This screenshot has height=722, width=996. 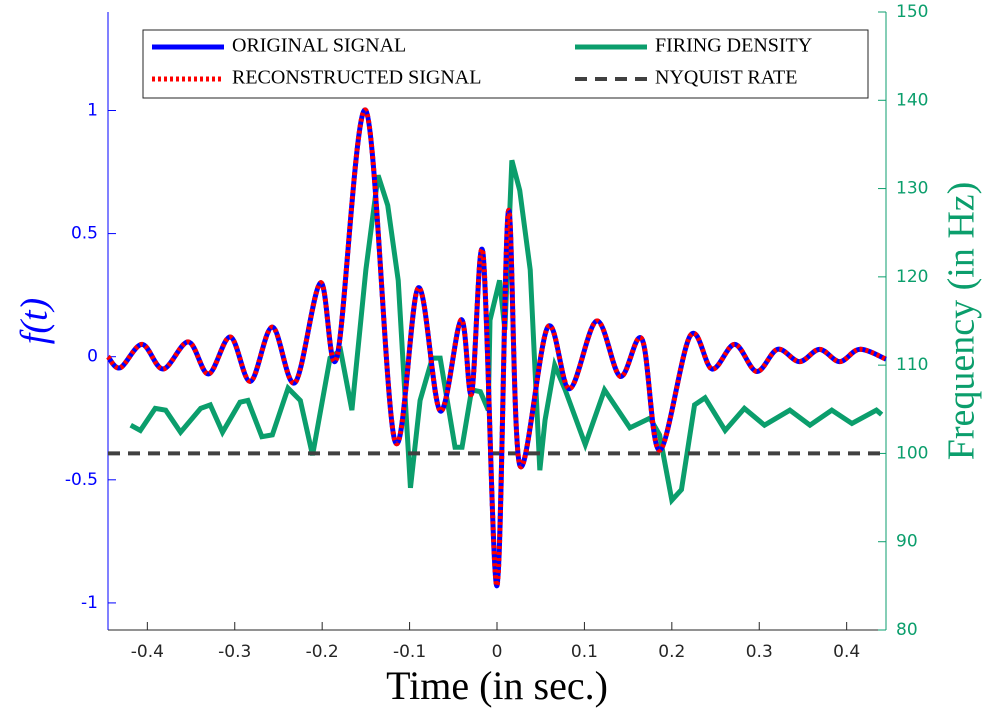 What do you see at coordinates (846, 652) in the screenshot?
I see `x-tick-label: 0.4` at bounding box center [846, 652].